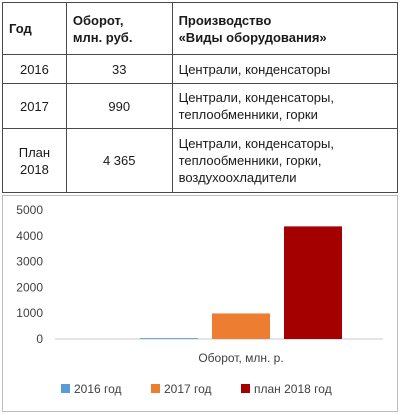 This screenshot has height=414, width=400. Describe the element at coordinates (29, 313) in the screenshot. I see `y-tick-label: 1000` at that location.